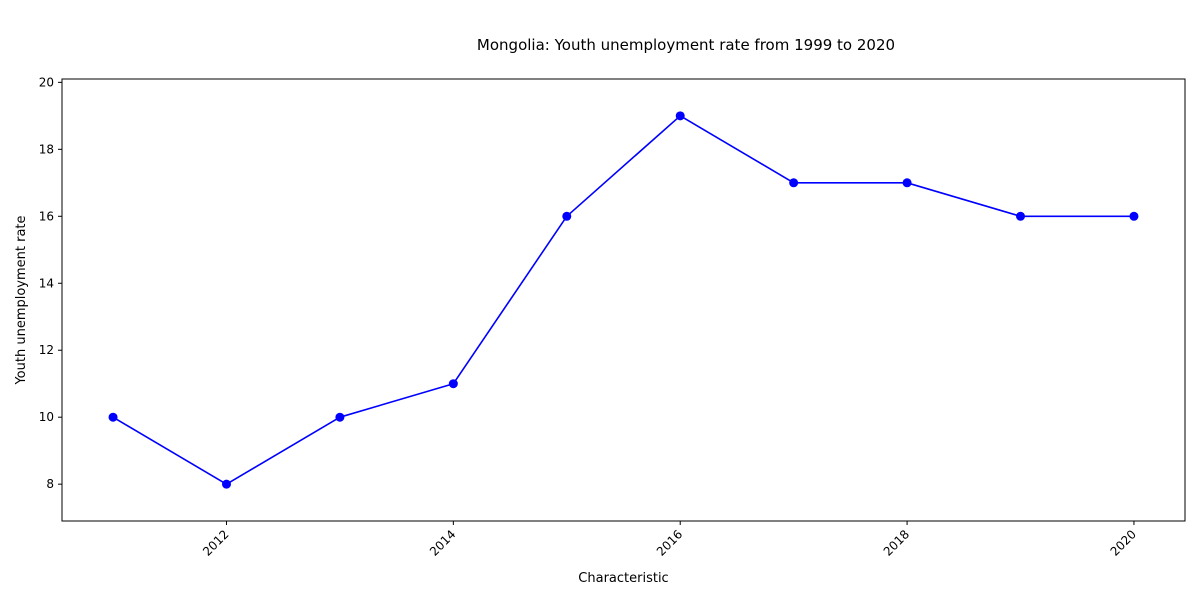 The width and height of the screenshot is (1200, 600). What do you see at coordinates (46, 417) in the screenshot?
I see `y-tick-label: 10` at bounding box center [46, 417].